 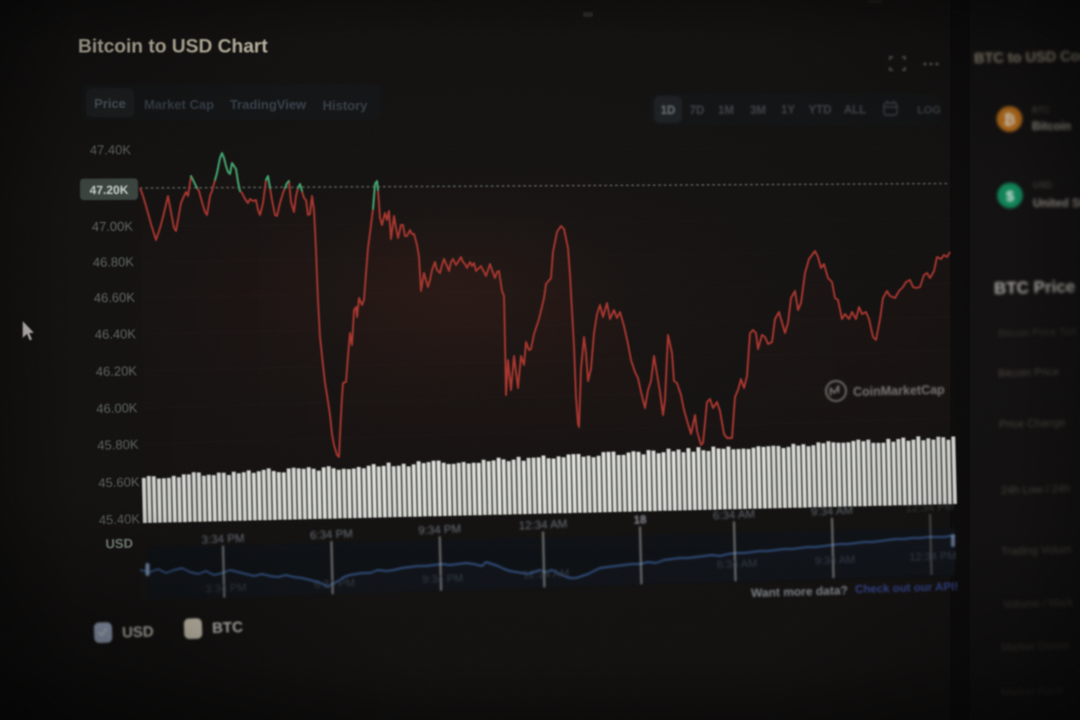 I want to click on svg-text: 47.00K, so click(x=113, y=226).